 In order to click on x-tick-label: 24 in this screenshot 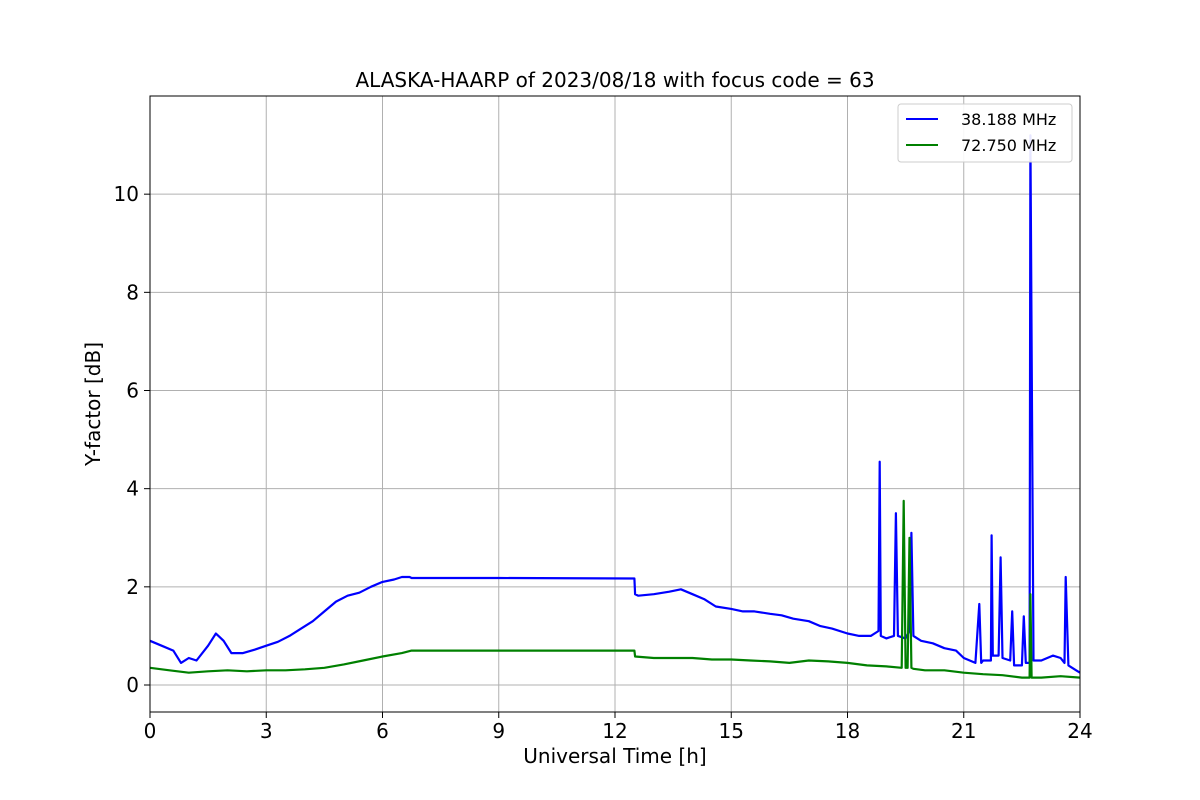, I will do `click(1079, 731)`.